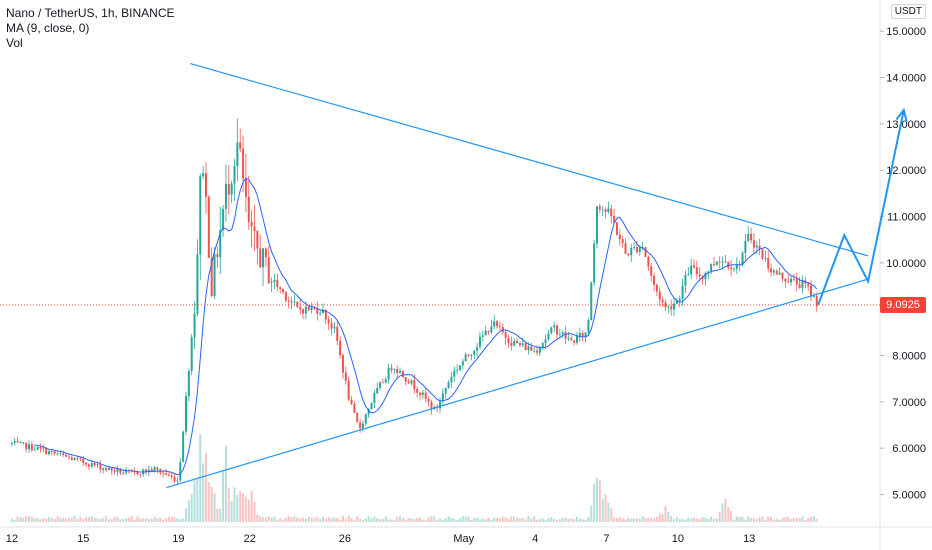 The height and width of the screenshot is (550, 932). What do you see at coordinates (909, 449) in the screenshot?
I see `y-tick-label: 6.0000` at bounding box center [909, 449].